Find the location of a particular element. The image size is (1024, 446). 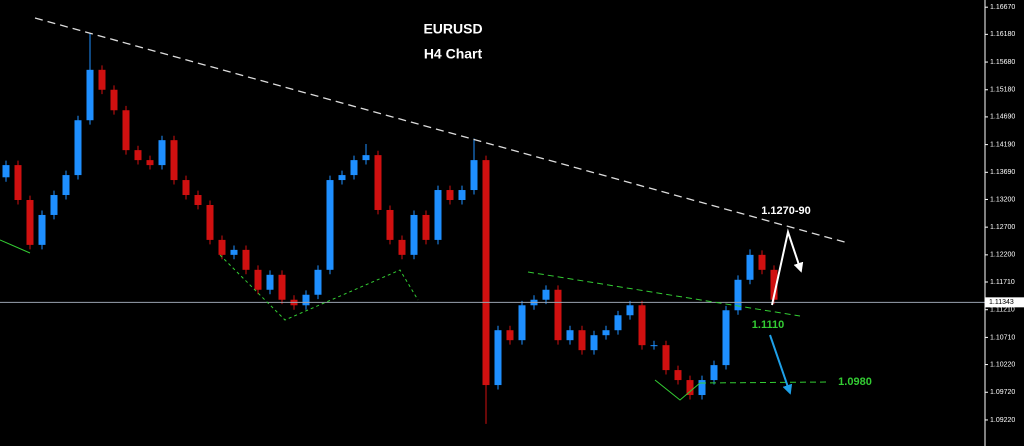

y-tick-label: 1.13690 is located at coordinates (1002, 172).